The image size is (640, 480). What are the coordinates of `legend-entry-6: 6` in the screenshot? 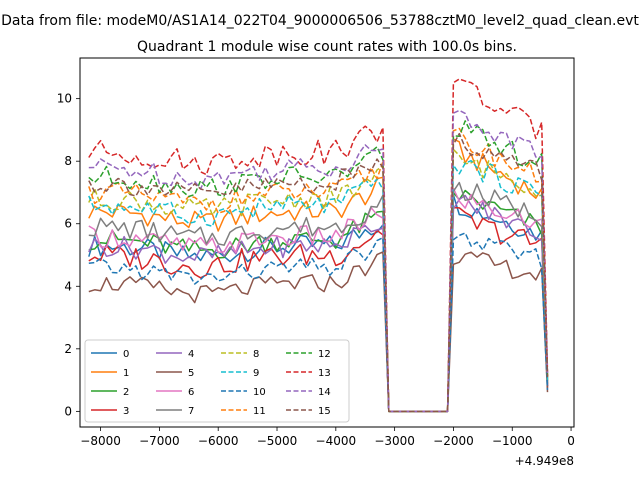 It's located at (175, 392).